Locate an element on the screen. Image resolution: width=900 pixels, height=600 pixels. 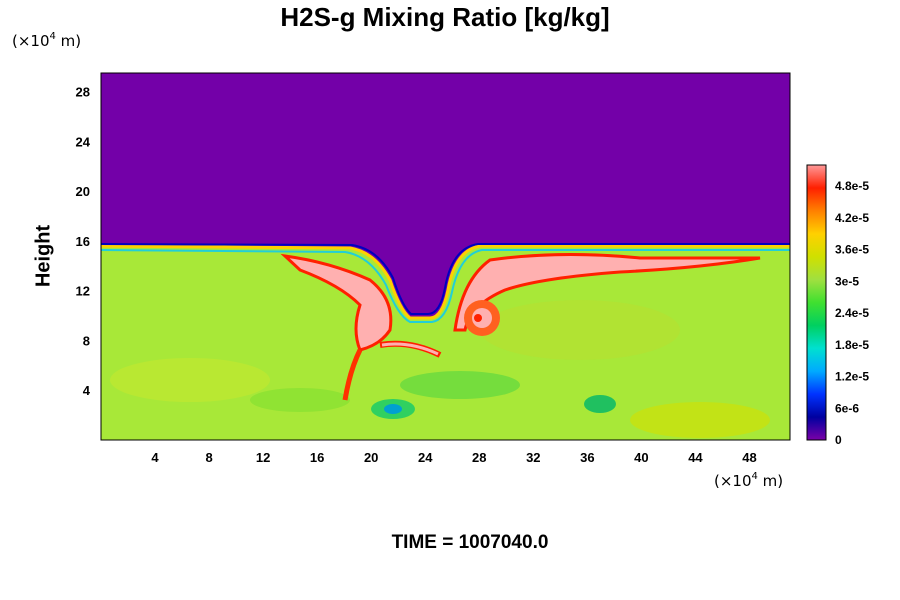
x-unit-suffix: m) is located at coordinates (770, 481).